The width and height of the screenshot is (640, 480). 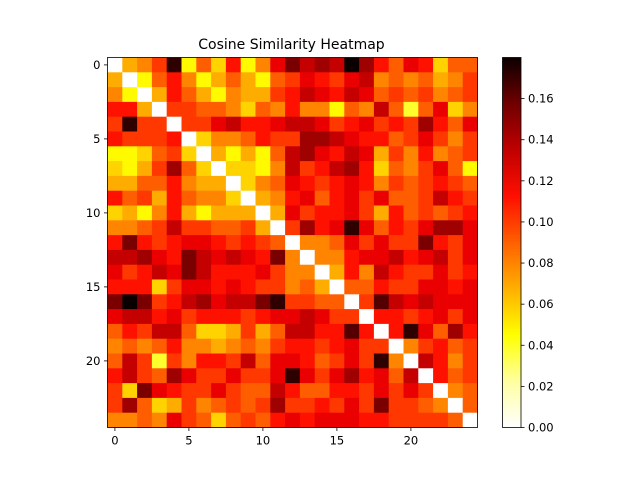 What do you see at coordinates (537, 263) in the screenshot?
I see `colorbar-ticks: 0.00 0.02 0.04 0.06 0.08 0.10 0.12 0.14 0.16` at bounding box center [537, 263].